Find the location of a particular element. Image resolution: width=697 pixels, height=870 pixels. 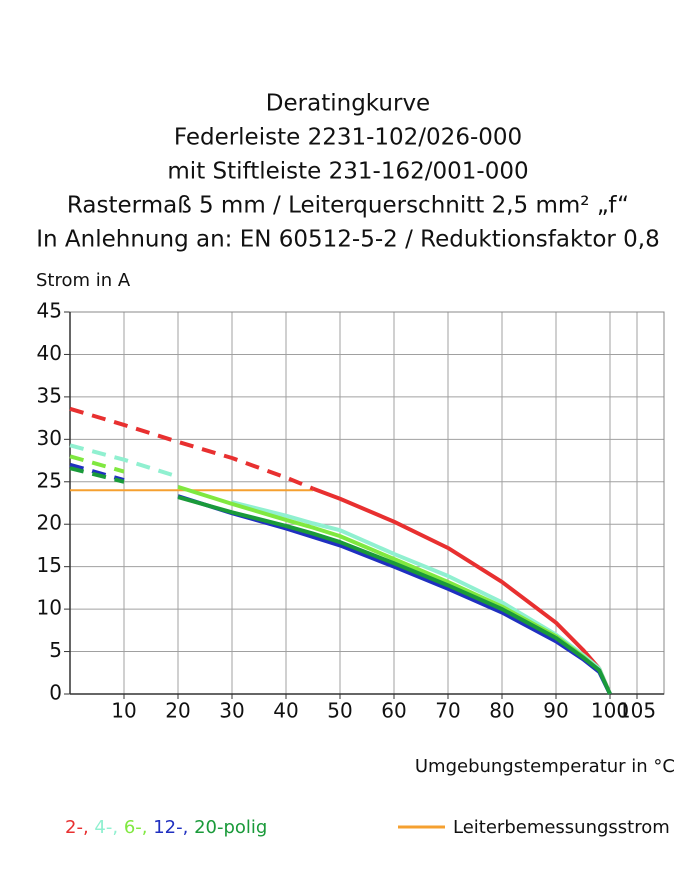

legend-entry: 4-, is located at coordinates (106, 827).